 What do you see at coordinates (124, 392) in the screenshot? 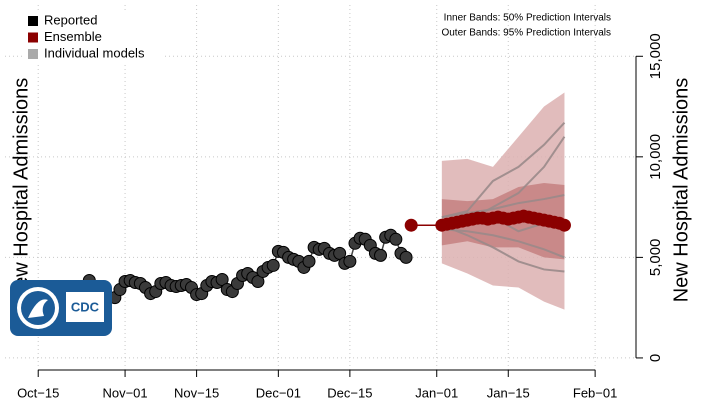
I see `x-tick-label: Nov−01` at bounding box center [124, 392].